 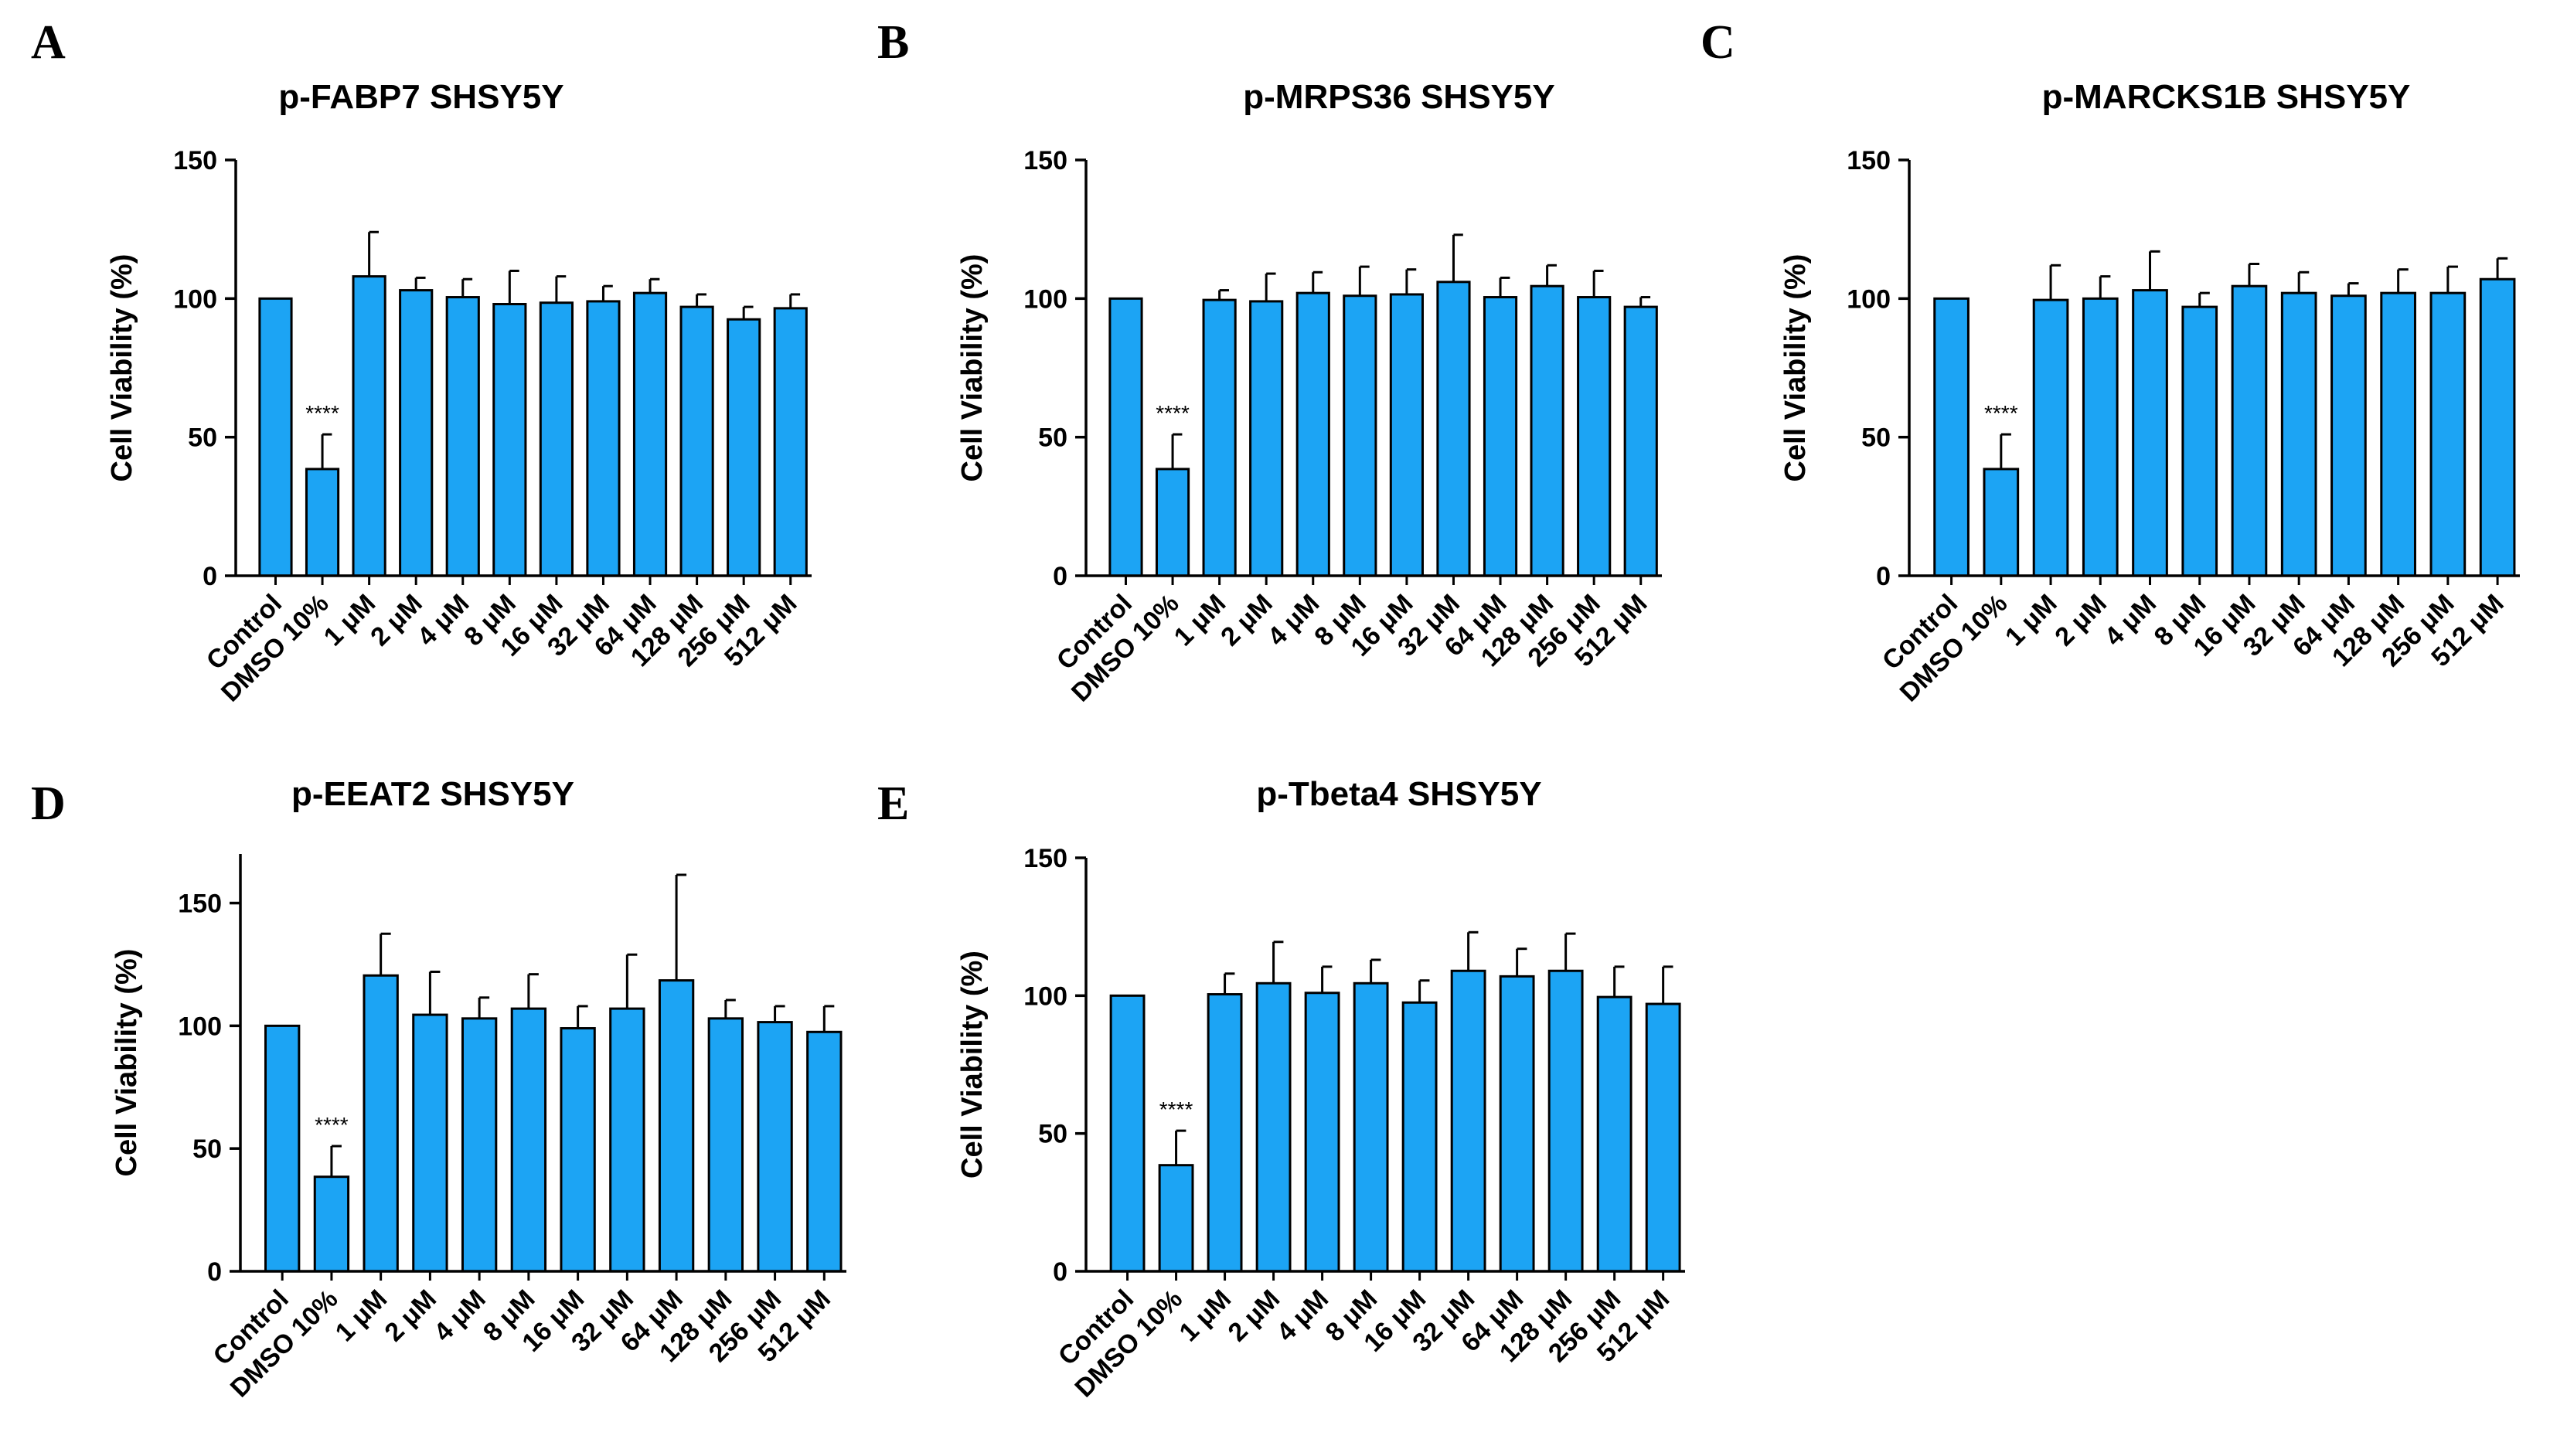 What do you see at coordinates (2226, 97) in the screenshot?
I see `chart-title: p-MARCKS1B SHSY5Y` at bounding box center [2226, 97].